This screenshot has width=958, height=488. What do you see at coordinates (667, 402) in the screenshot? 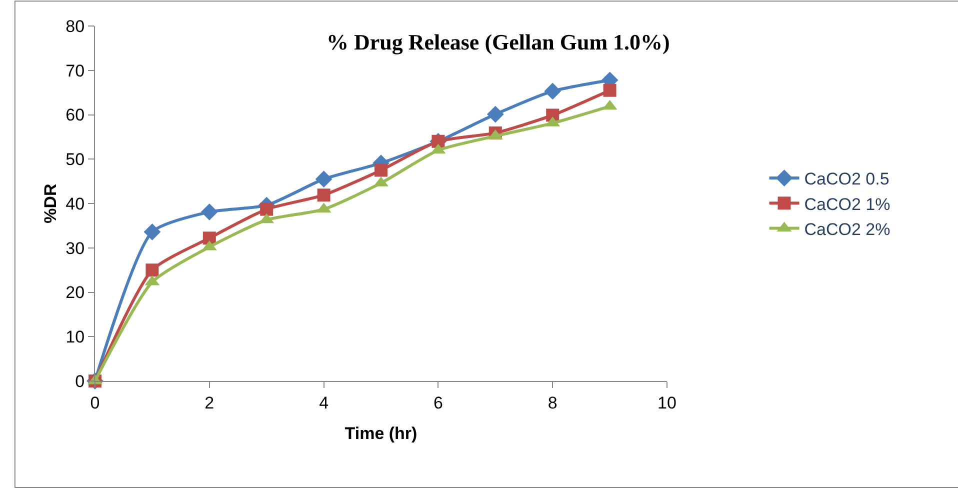
I see `x-tick-label: 10` at bounding box center [667, 402].